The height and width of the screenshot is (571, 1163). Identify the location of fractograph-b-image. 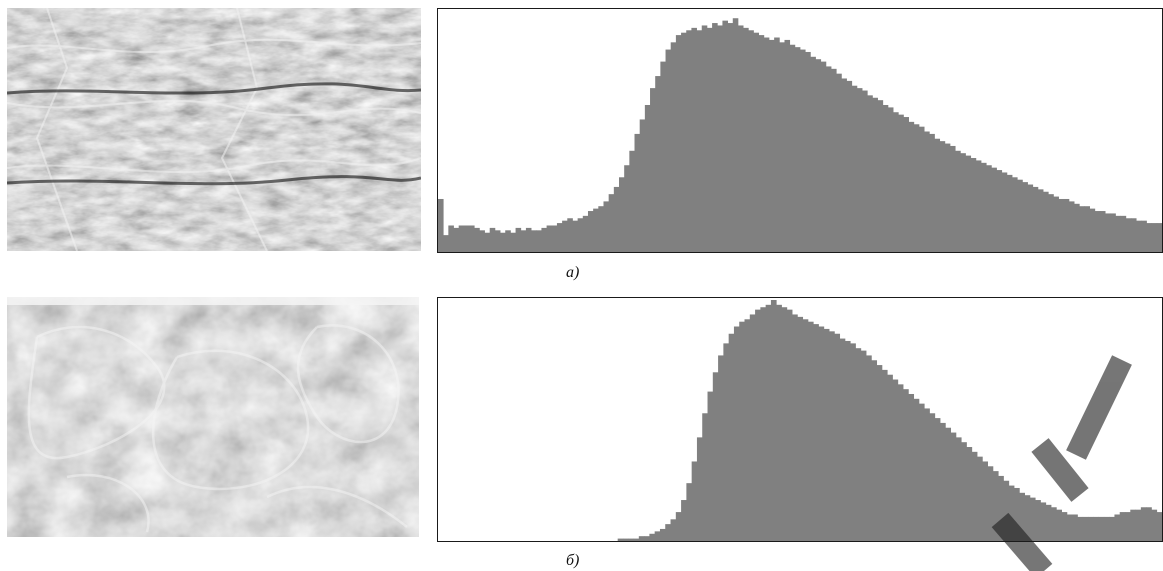
(213, 417).